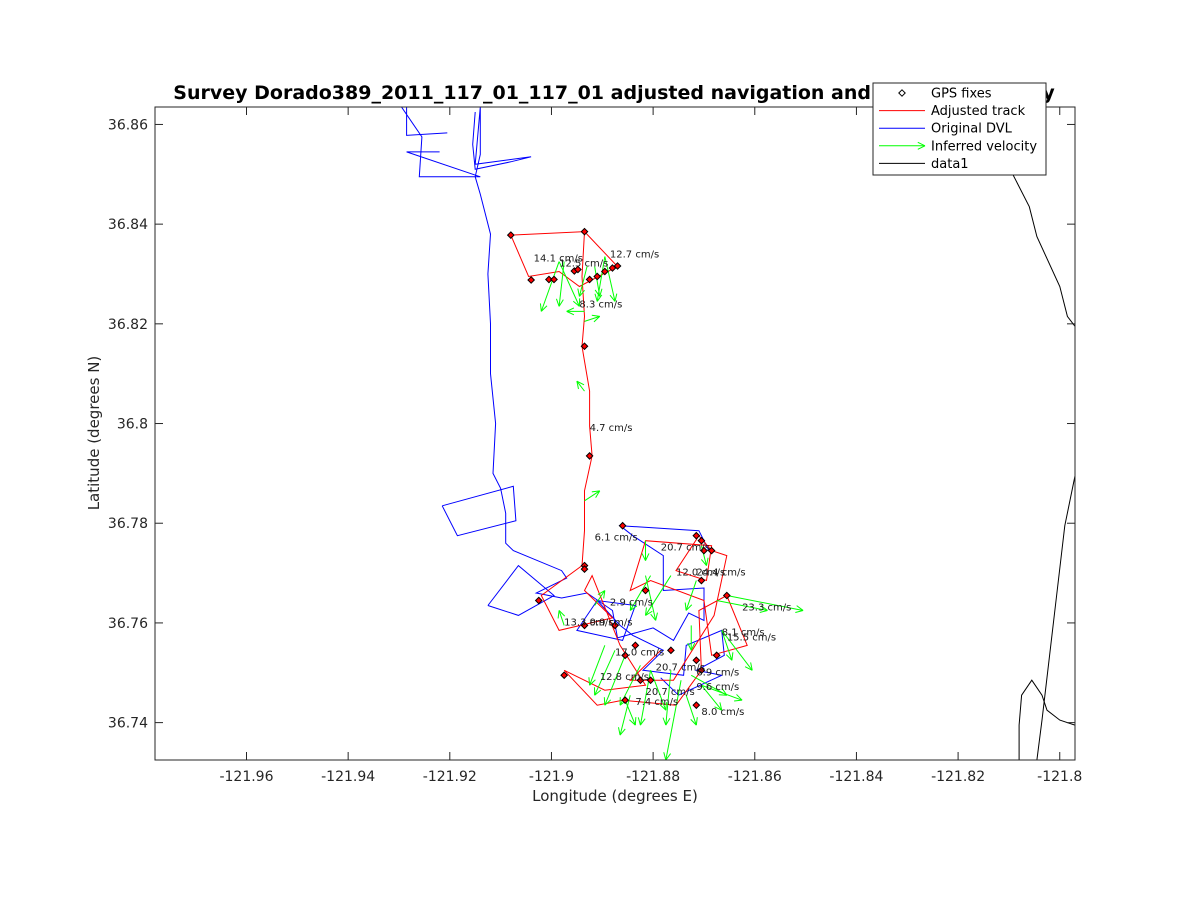  Describe the element at coordinates (717, 687) in the screenshot. I see `velocity-label: 9.6 cm/s` at that location.